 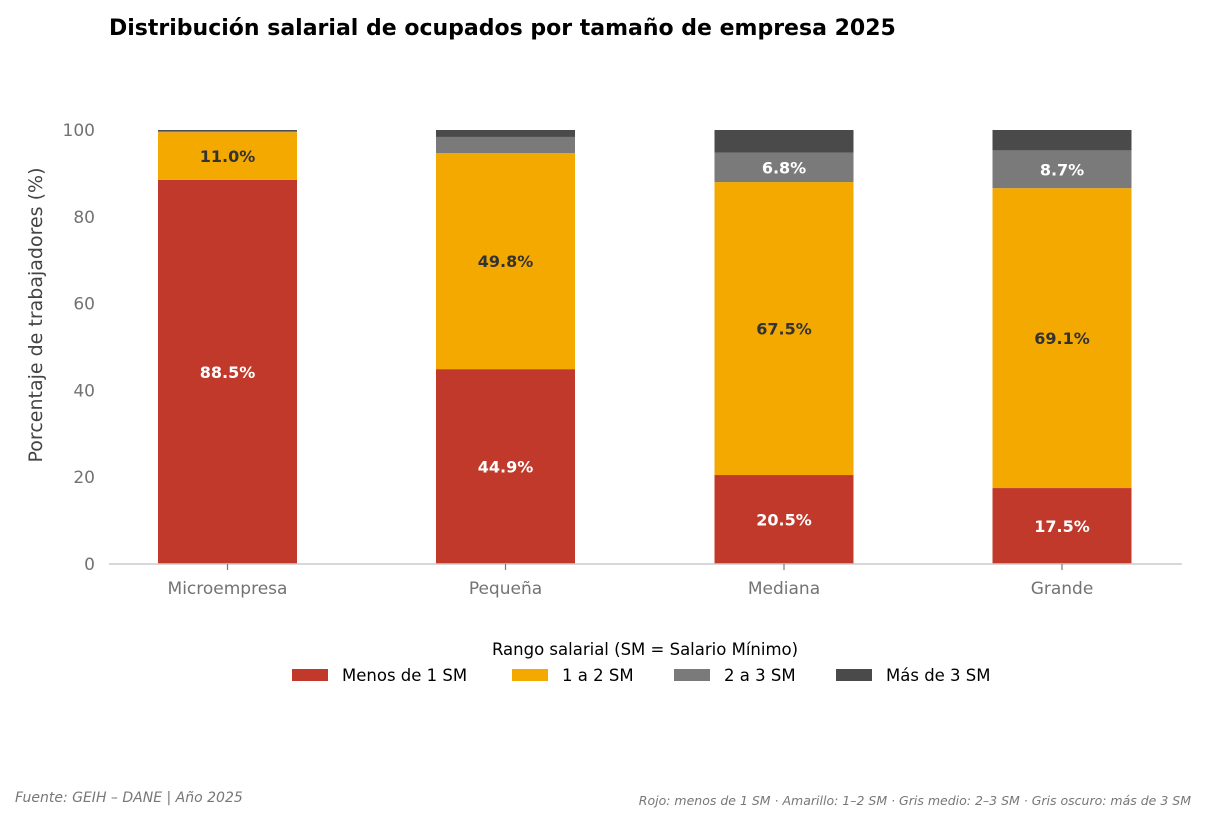 I want to click on y-tick-label: 100, so click(x=79, y=131).